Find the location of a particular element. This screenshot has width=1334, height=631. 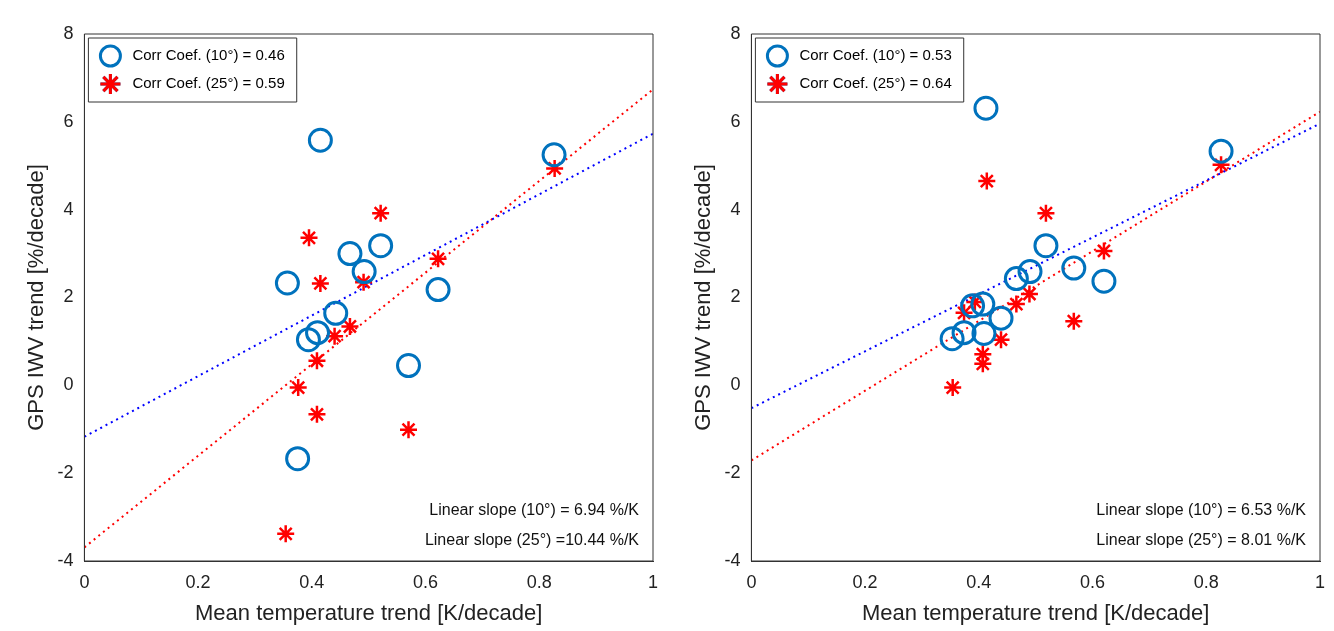

annotation: Linear slope (25°) = 8.01 %/K is located at coordinates (1201, 540).